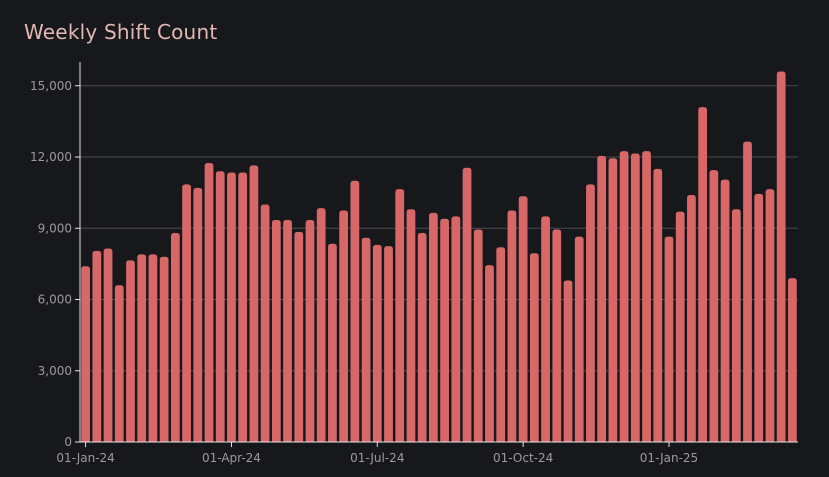 The width and height of the screenshot is (829, 477). What do you see at coordinates (51, 86) in the screenshot?
I see `y-tick-label: 15,000` at bounding box center [51, 86].